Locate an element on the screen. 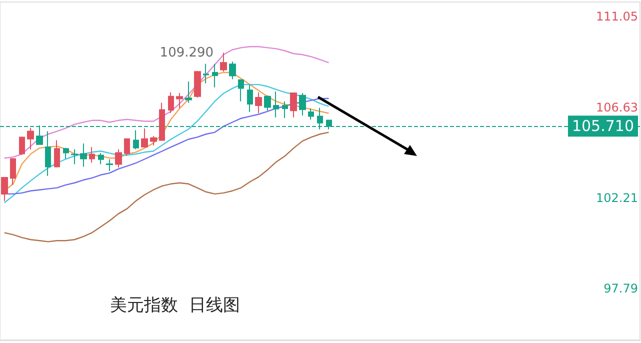 This screenshot has height=343, width=641. y-tick-label: 106.63 is located at coordinates (617, 107).